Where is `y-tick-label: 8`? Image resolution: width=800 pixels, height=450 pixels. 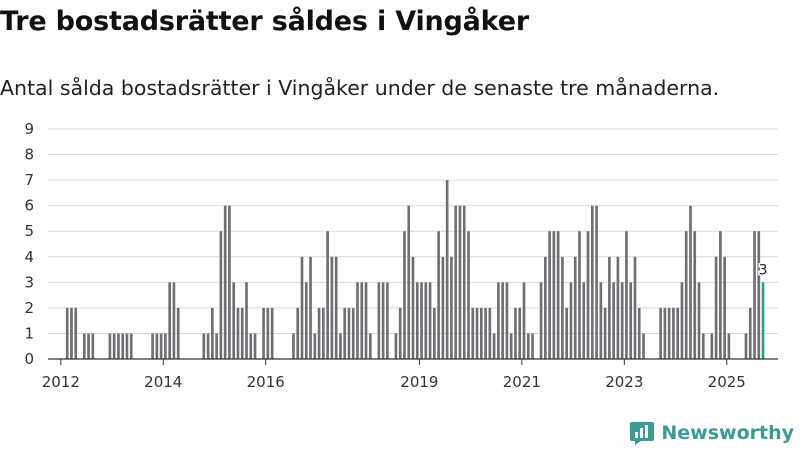 y-tick-label: 8 is located at coordinates (29, 155).